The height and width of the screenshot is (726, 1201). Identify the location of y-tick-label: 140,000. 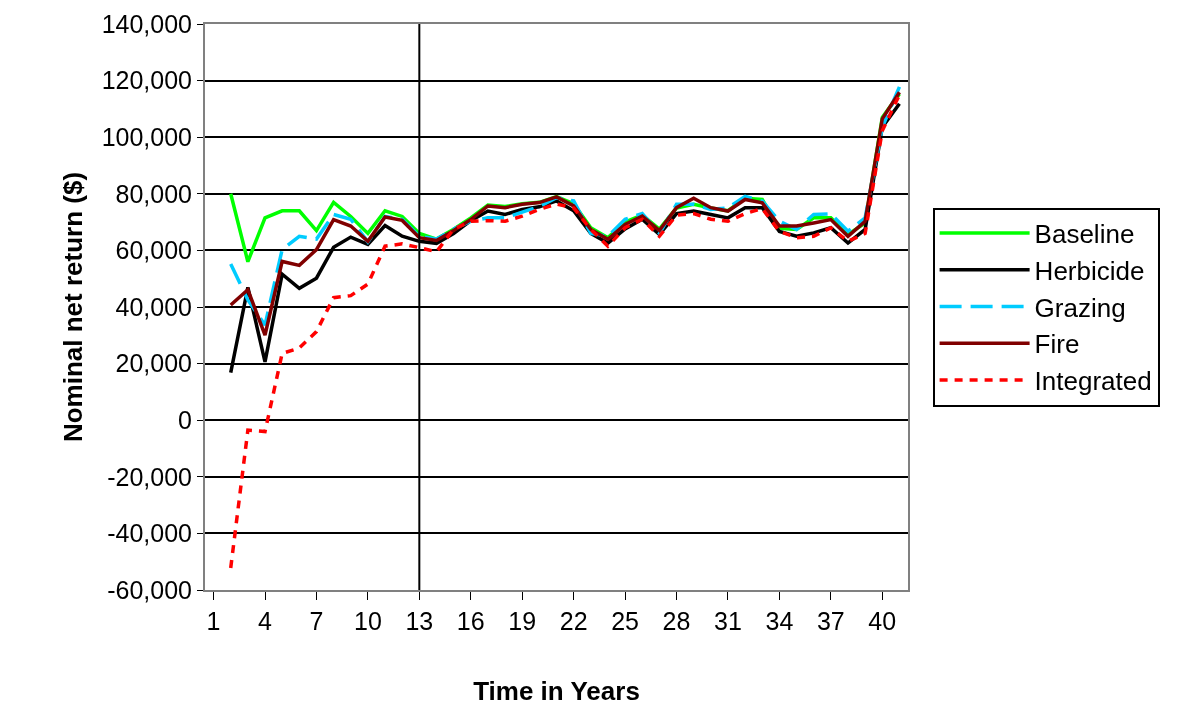
(146, 23).